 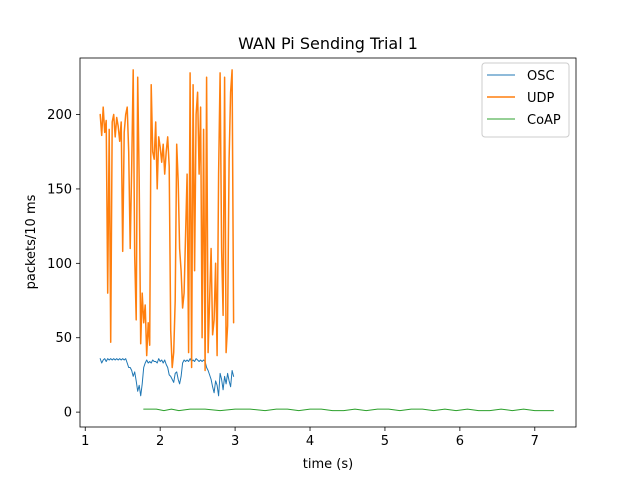 I want to click on x-tick-label: 2, so click(x=160, y=441).